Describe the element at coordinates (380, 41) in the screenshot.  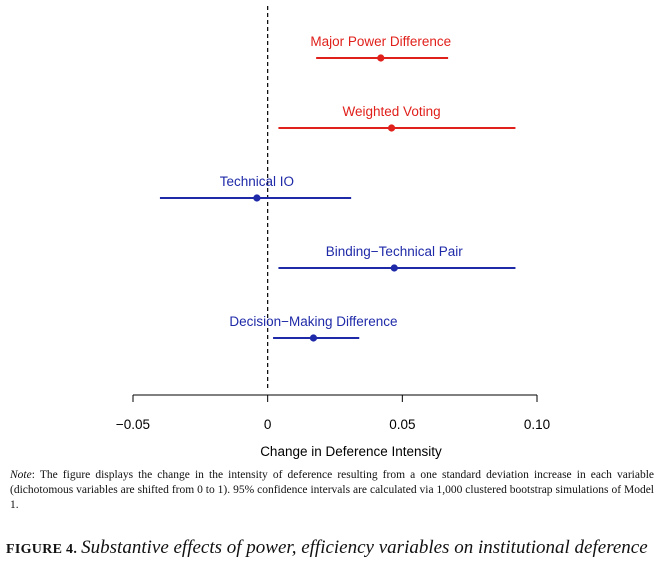
I see `series-label: Major Power Difference` at that location.